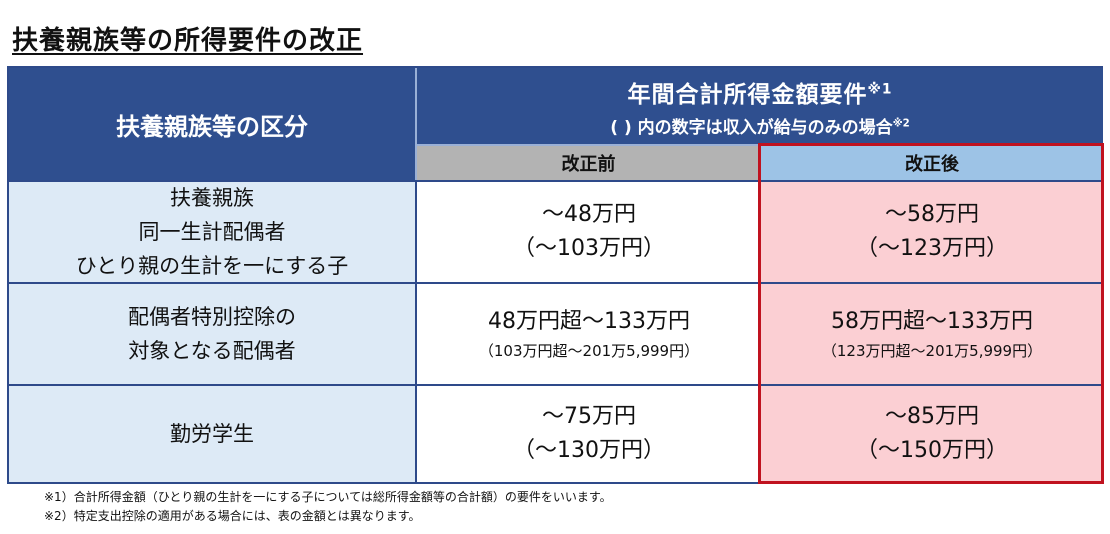  I want to click on amount-main: ～48万円, so click(589, 214).